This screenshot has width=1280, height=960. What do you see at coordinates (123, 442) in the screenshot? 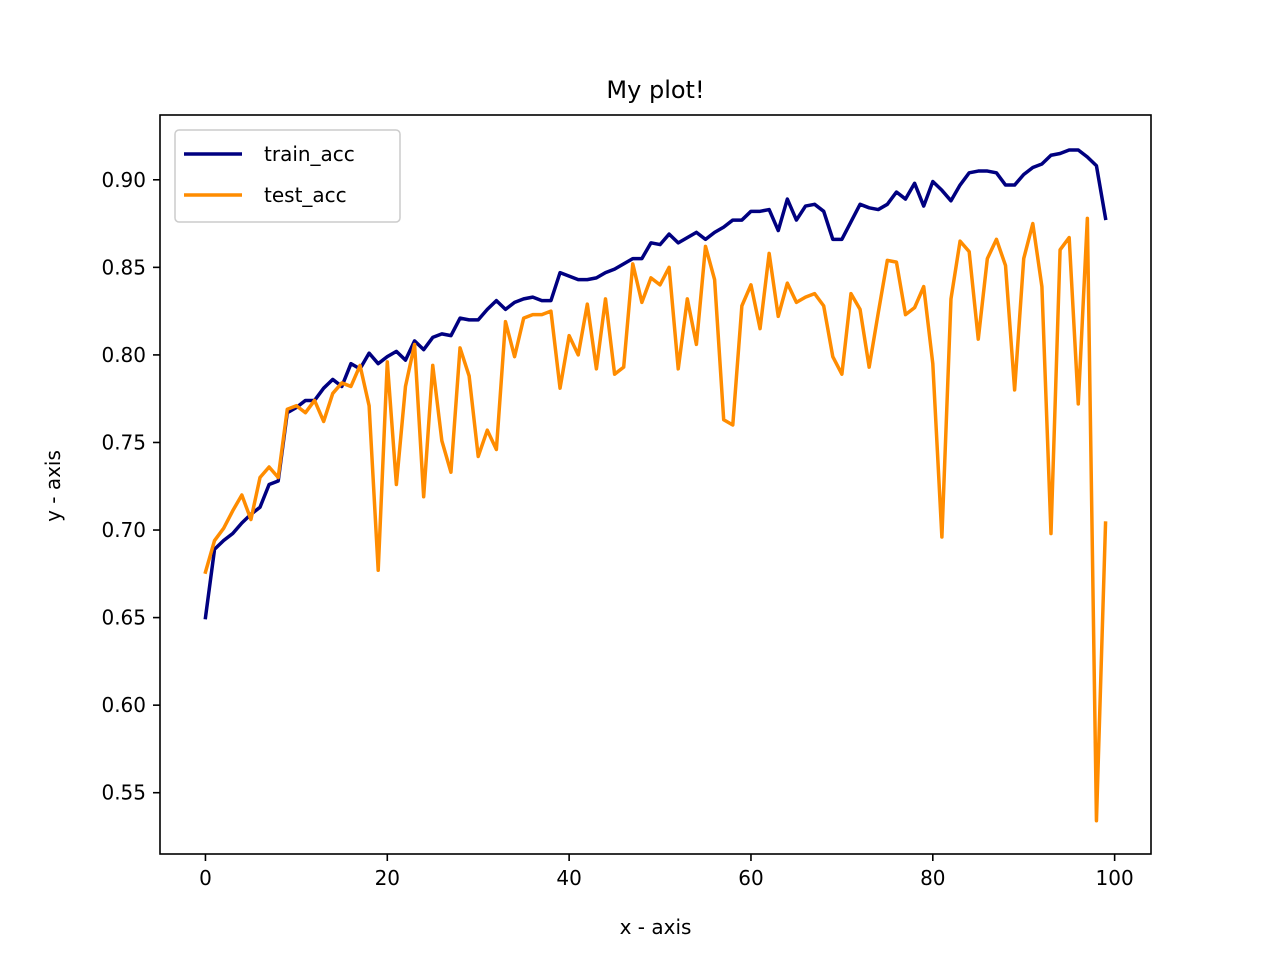
I see `y-tick-label: 0.75` at bounding box center [123, 442].